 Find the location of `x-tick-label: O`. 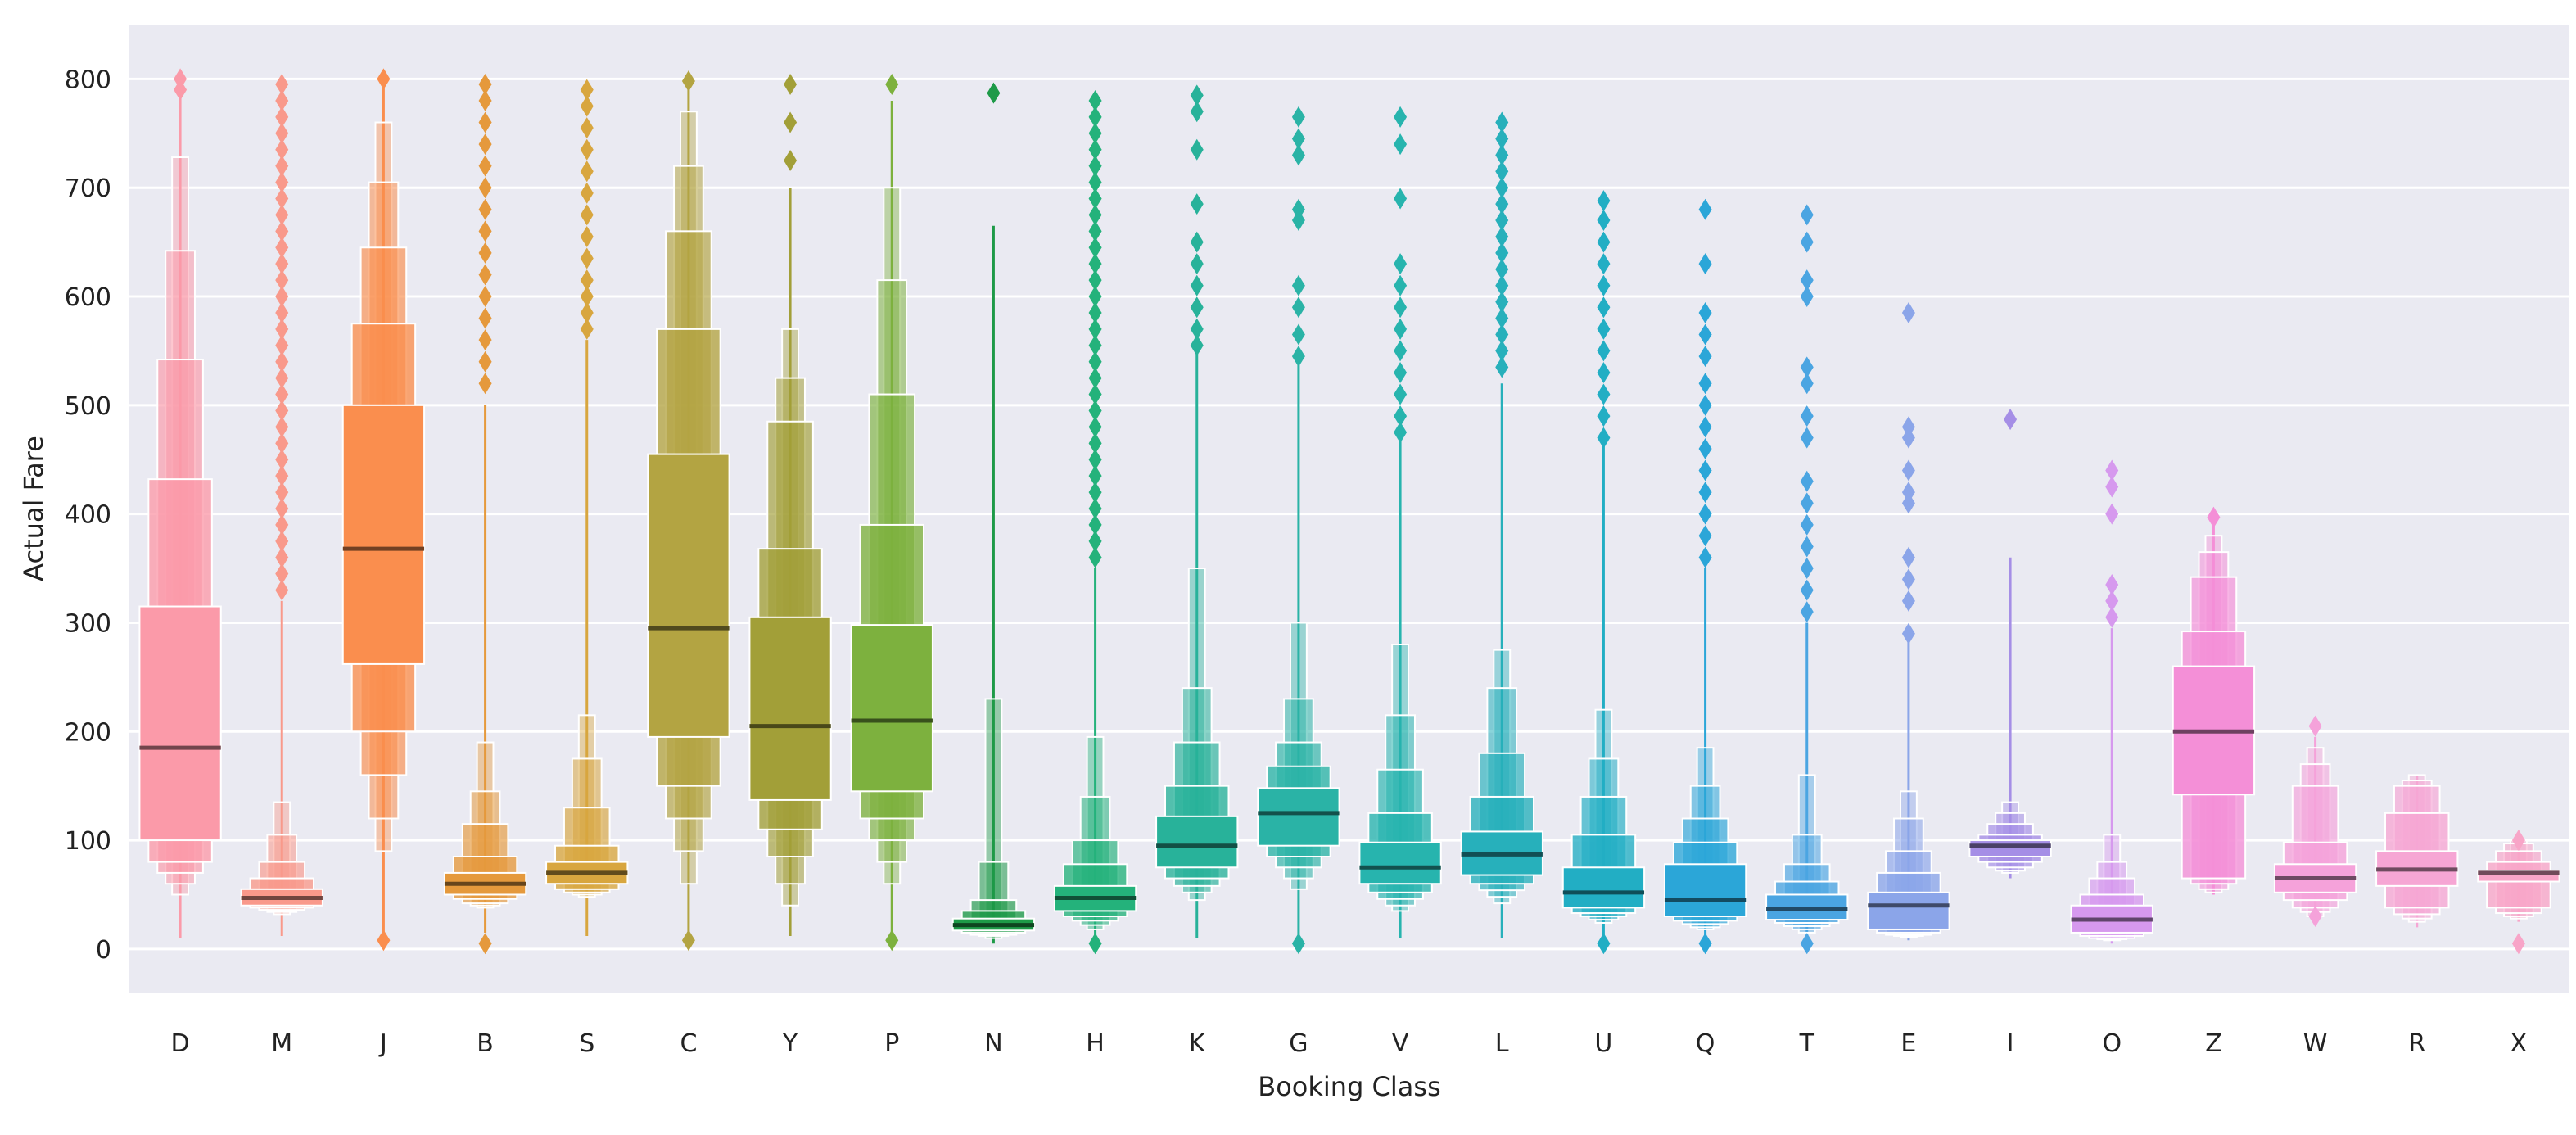

x-tick-label: O is located at coordinates (2112, 1043).